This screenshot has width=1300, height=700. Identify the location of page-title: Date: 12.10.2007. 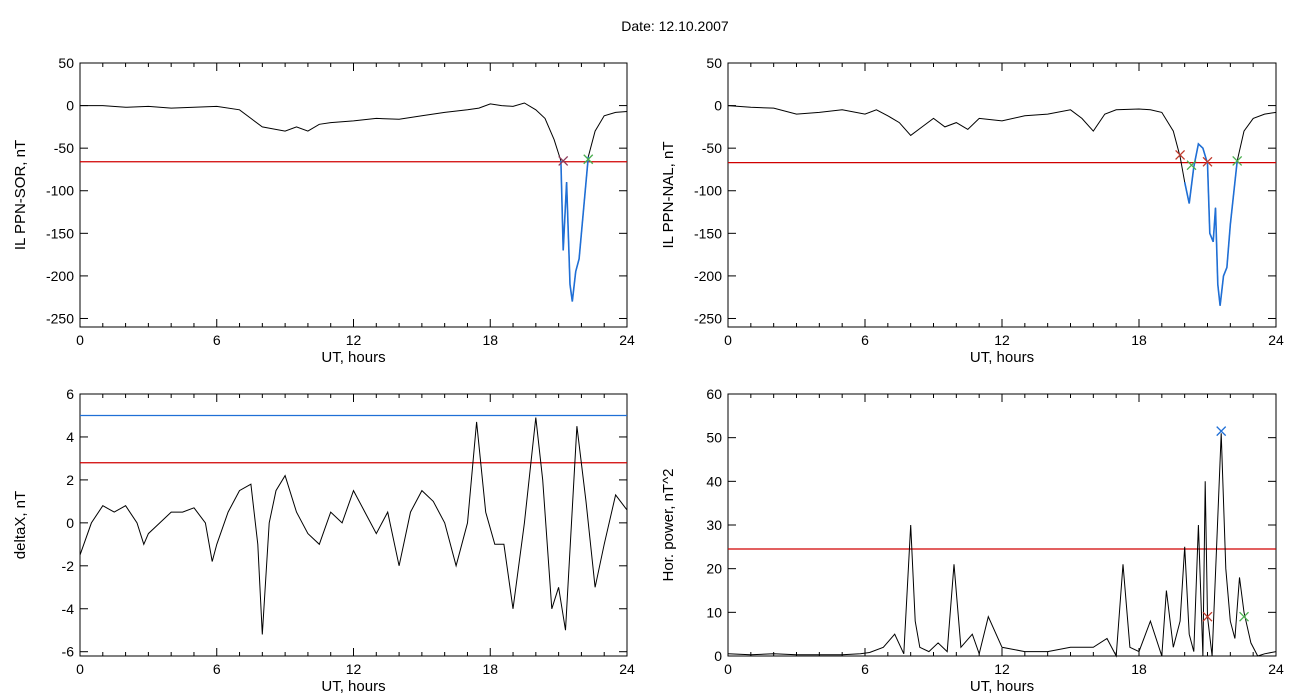
(675, 26).